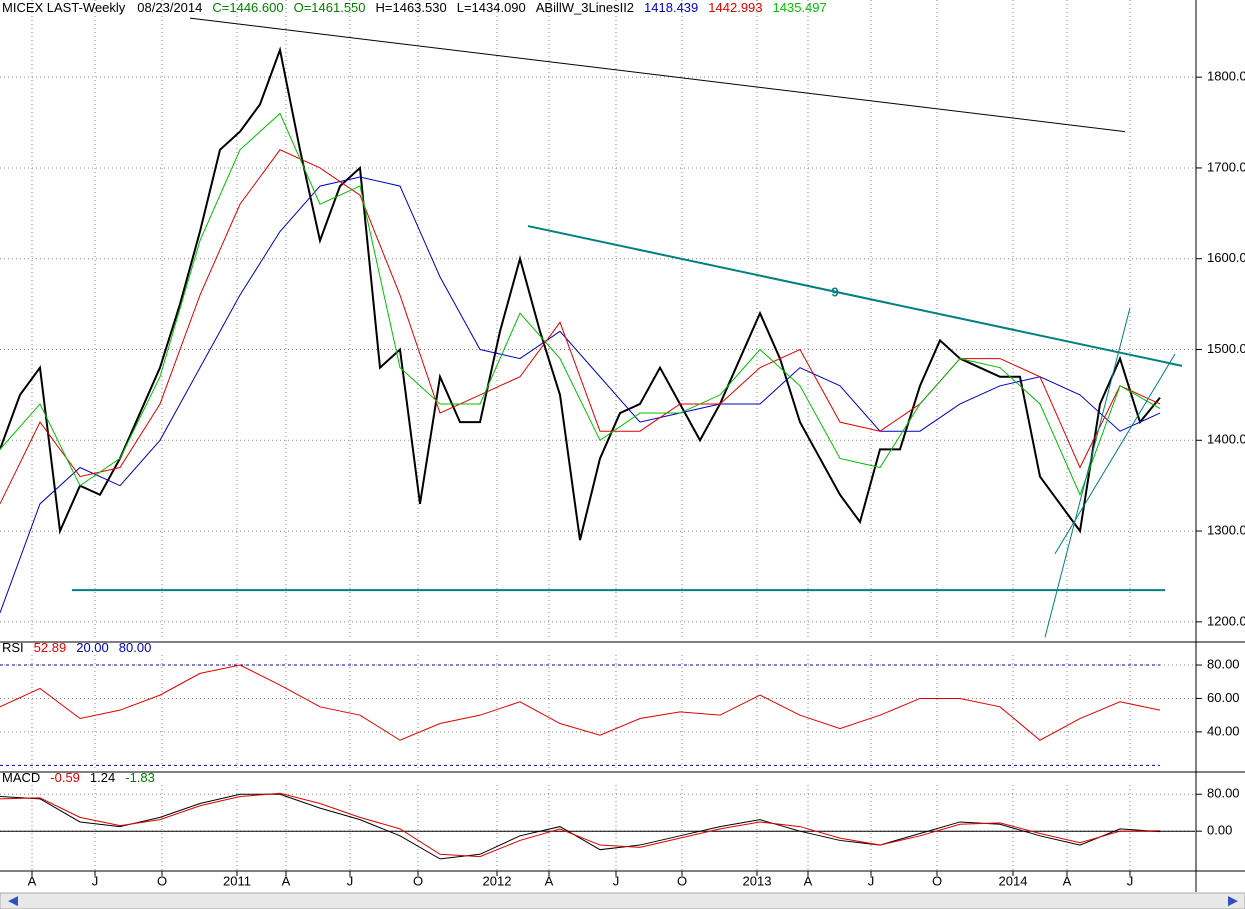  Describe the element at coordinates (330, 7) in the screenshot. I see `header-text: O=1461.550` at that location.